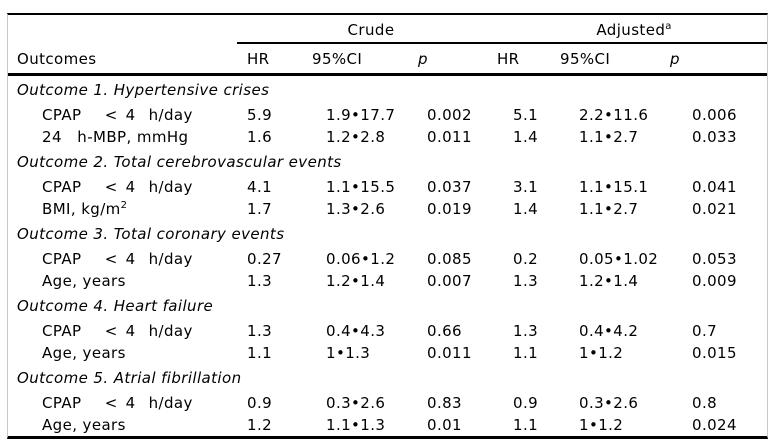  What do you see at coordinates (356, 281) in the screenshot?
I see `crude-ci-value: 1.2•1.4` at bounding box center [356, 281].